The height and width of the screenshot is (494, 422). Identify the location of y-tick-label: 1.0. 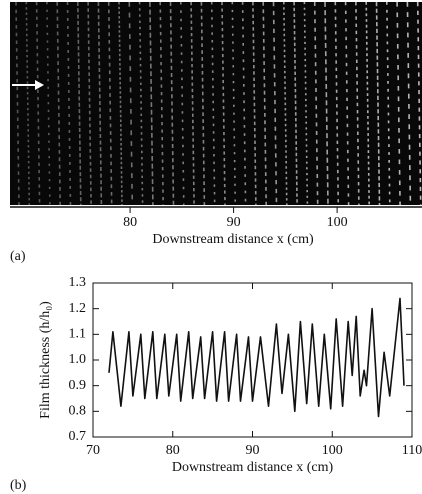
(78, 359).